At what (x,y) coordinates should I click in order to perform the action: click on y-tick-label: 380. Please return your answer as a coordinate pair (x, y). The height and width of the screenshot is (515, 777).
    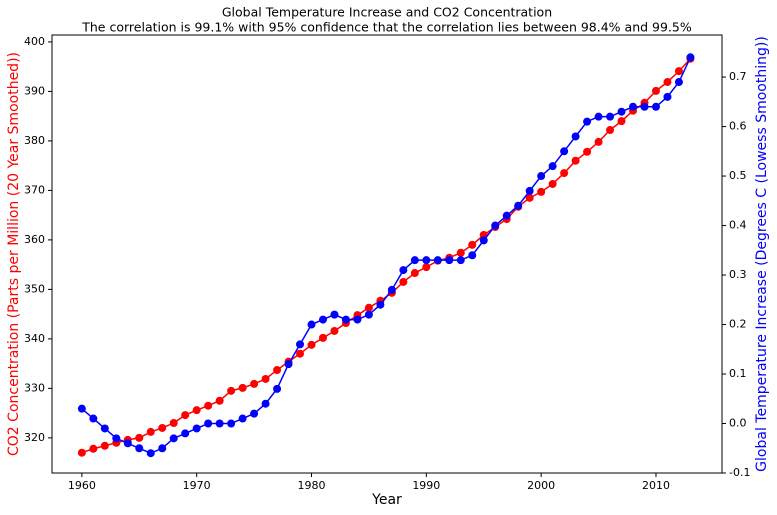
    Looking at the image, I should click on (34, 140).